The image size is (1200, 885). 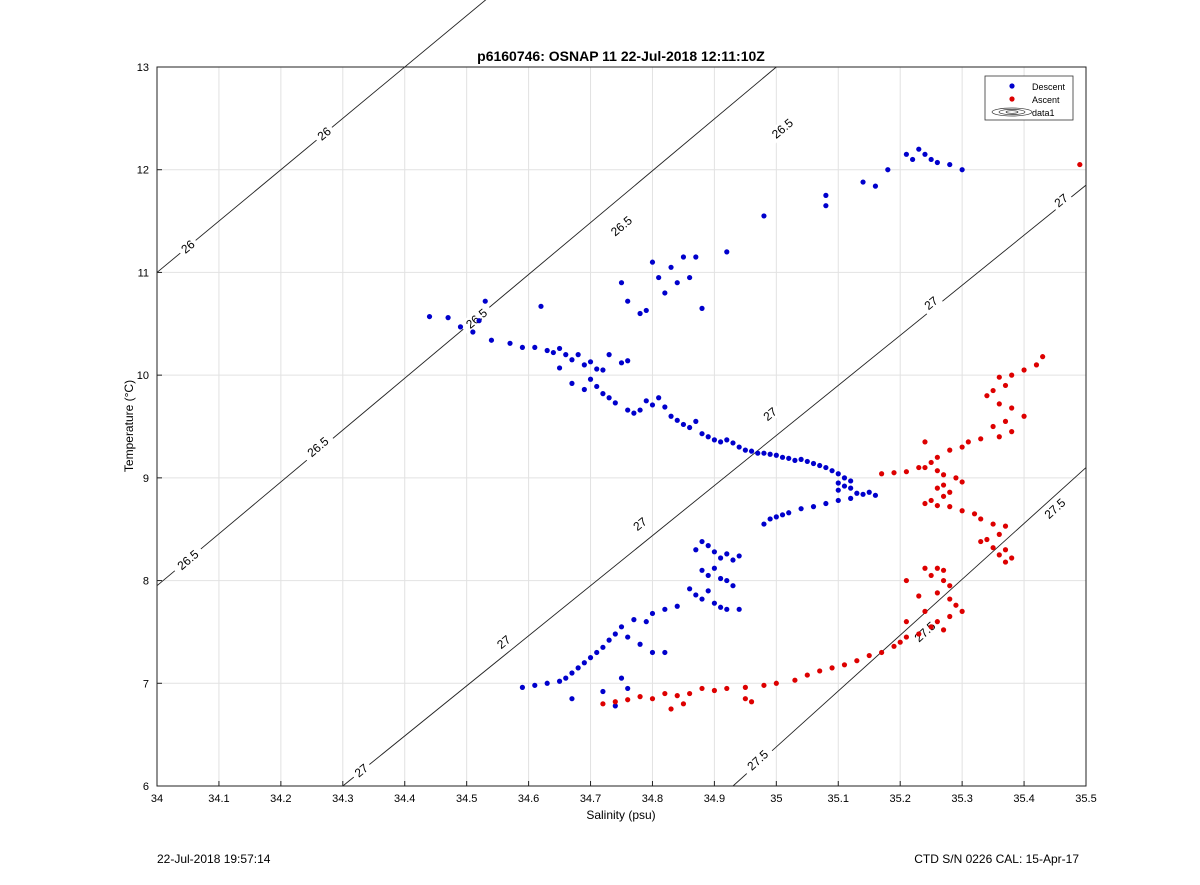 I want to click on y-tick-label: 7, so click(x=146, y=684).